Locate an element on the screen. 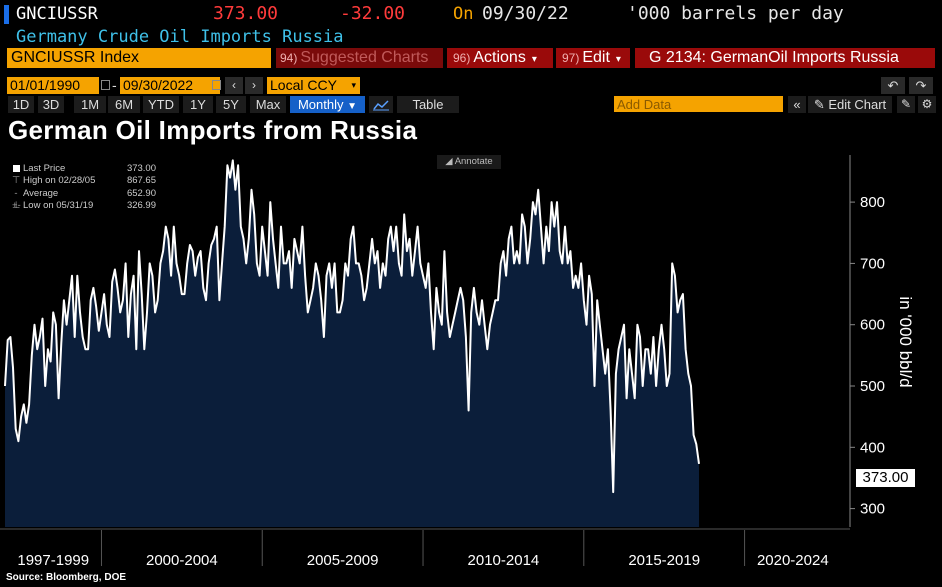 This screenshot has width=942, height=587. x-period-label: 1997-1999 is located at coordinates (53, 560).